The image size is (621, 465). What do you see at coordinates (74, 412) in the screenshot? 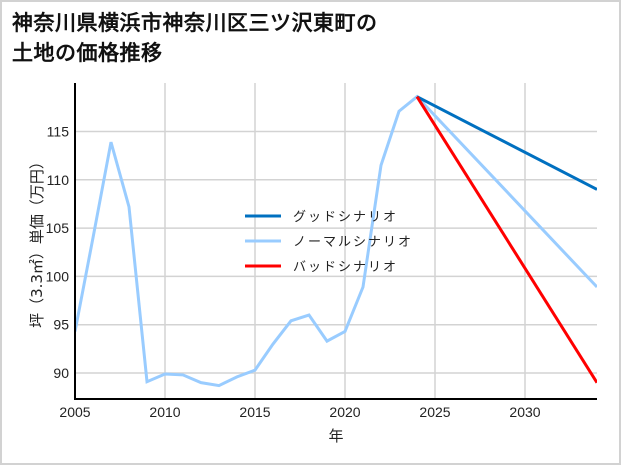
I see `x-tick-label: 2005` at bounding box center [74, 412].